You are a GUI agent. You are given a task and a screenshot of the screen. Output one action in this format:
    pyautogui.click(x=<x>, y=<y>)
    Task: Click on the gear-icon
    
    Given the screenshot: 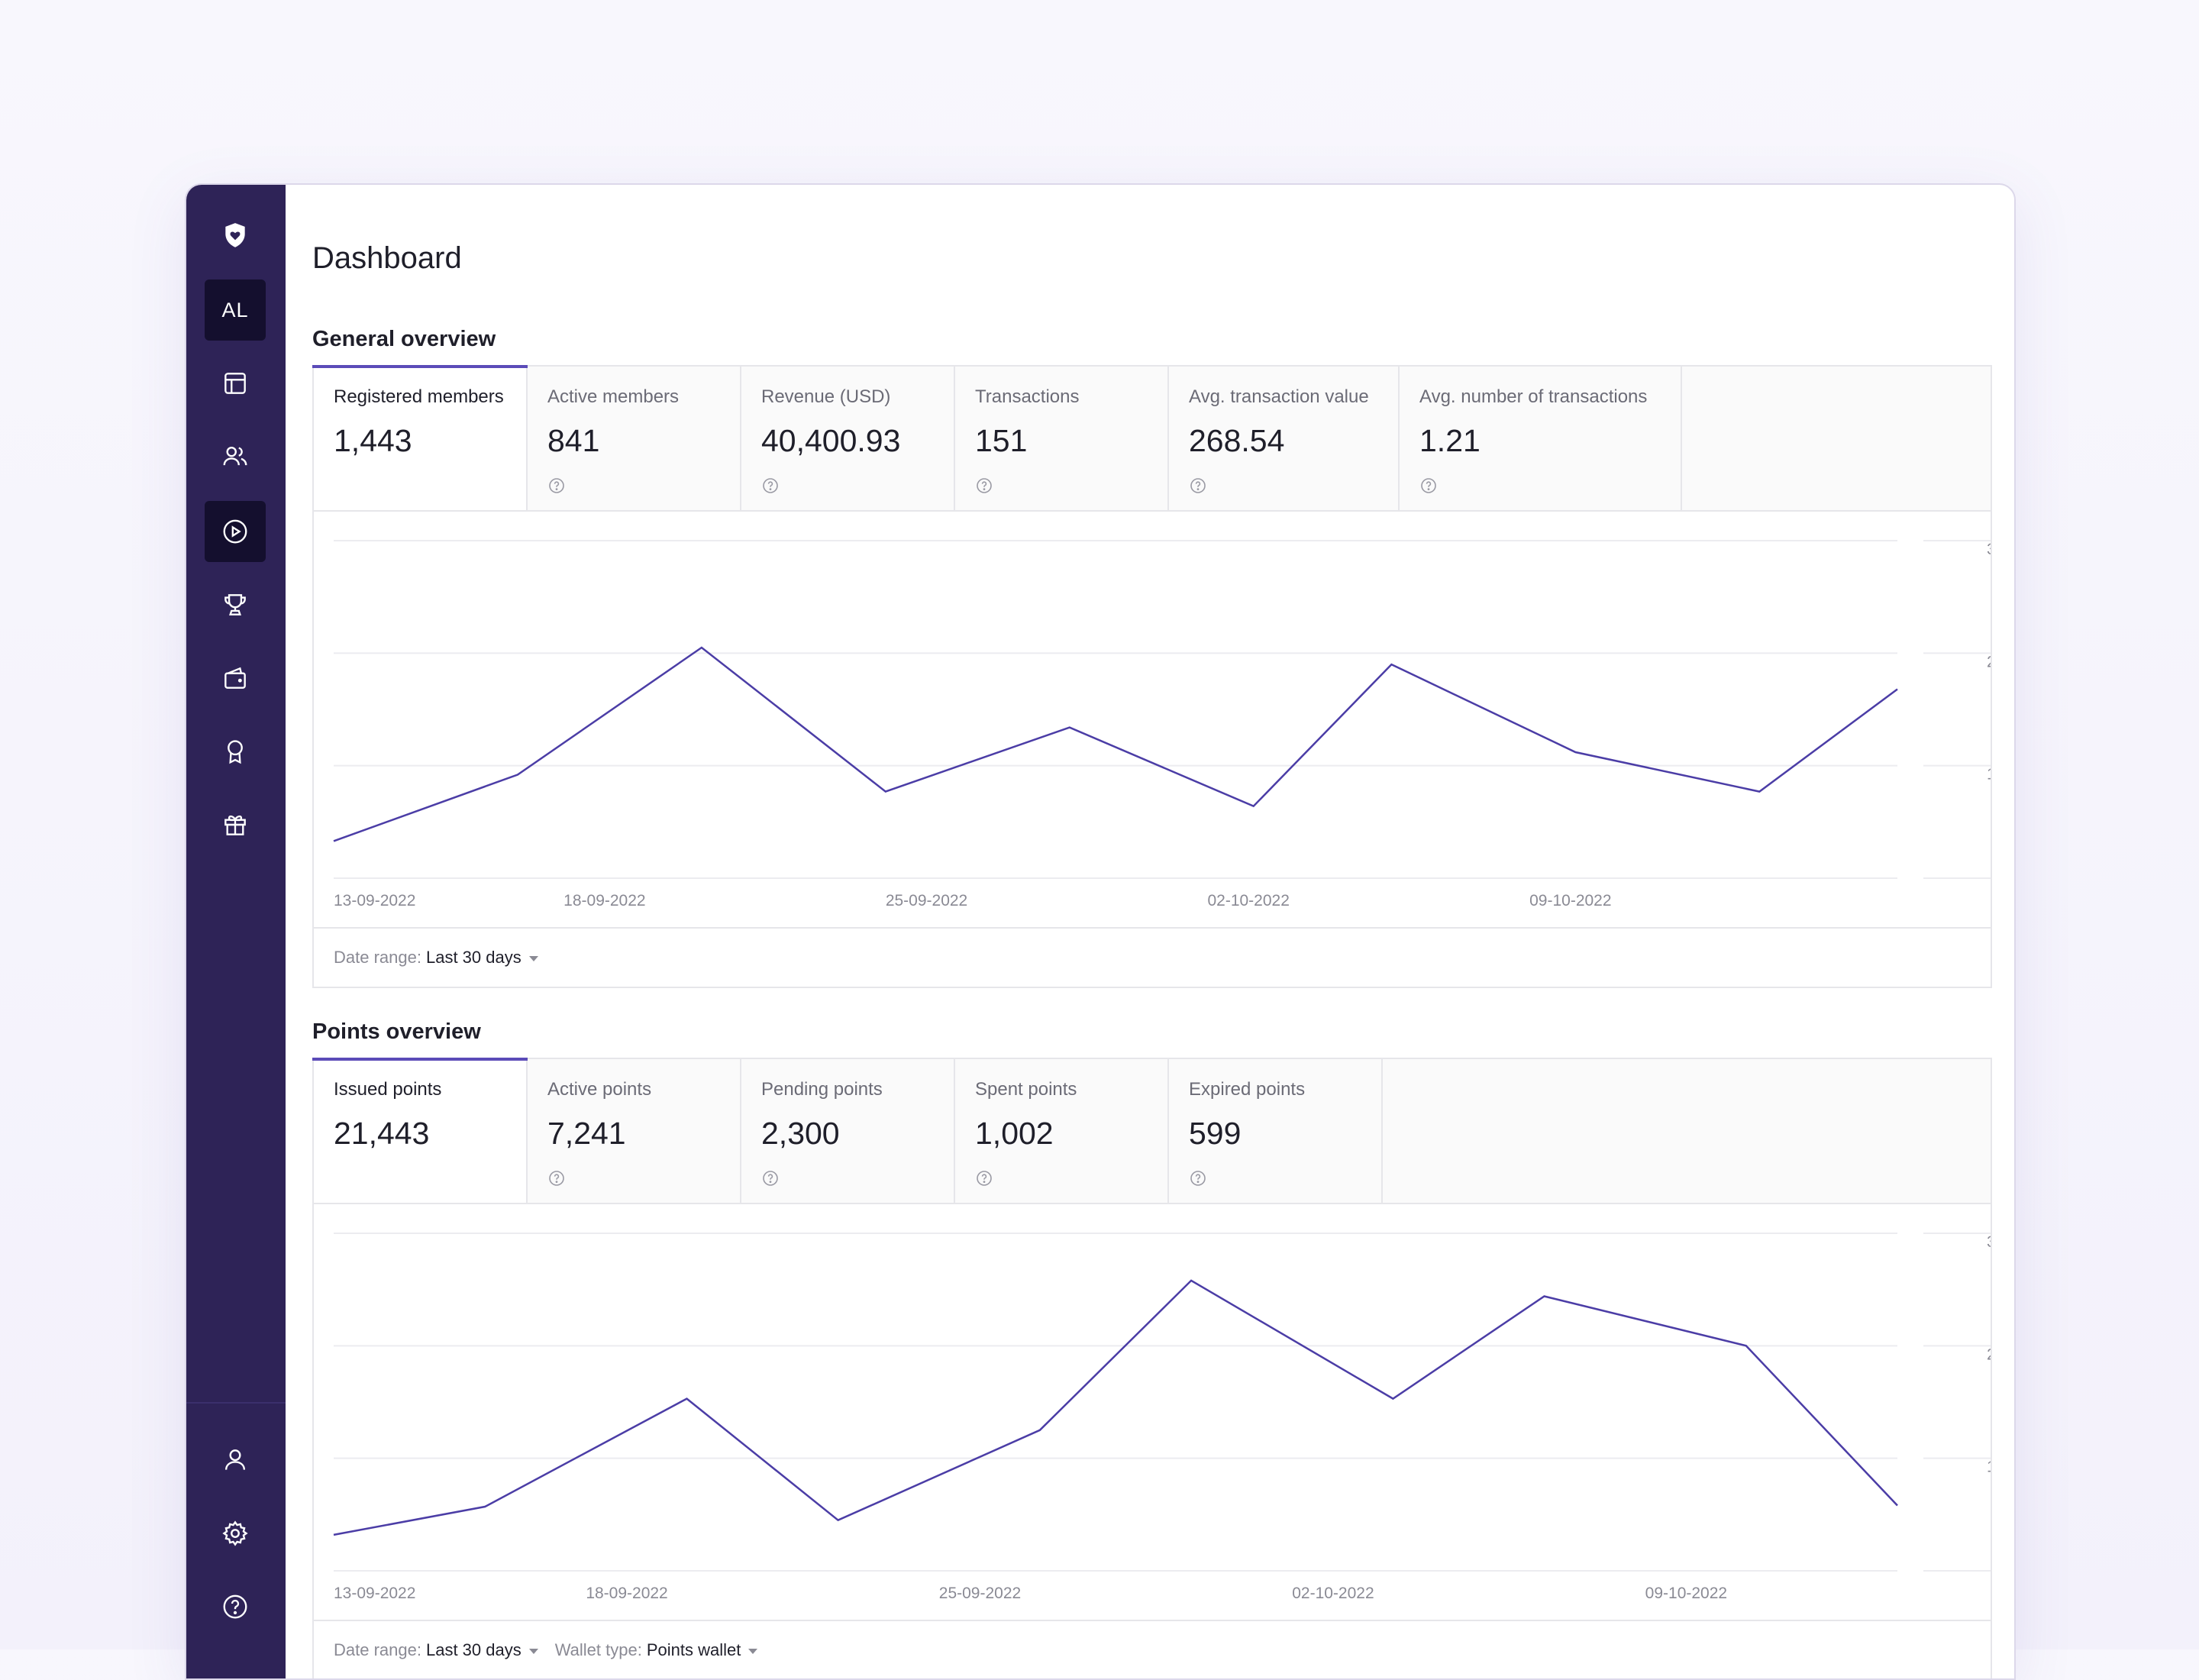 What is the action you would take?
    pyautogui.click(x=235, y=1533)
    